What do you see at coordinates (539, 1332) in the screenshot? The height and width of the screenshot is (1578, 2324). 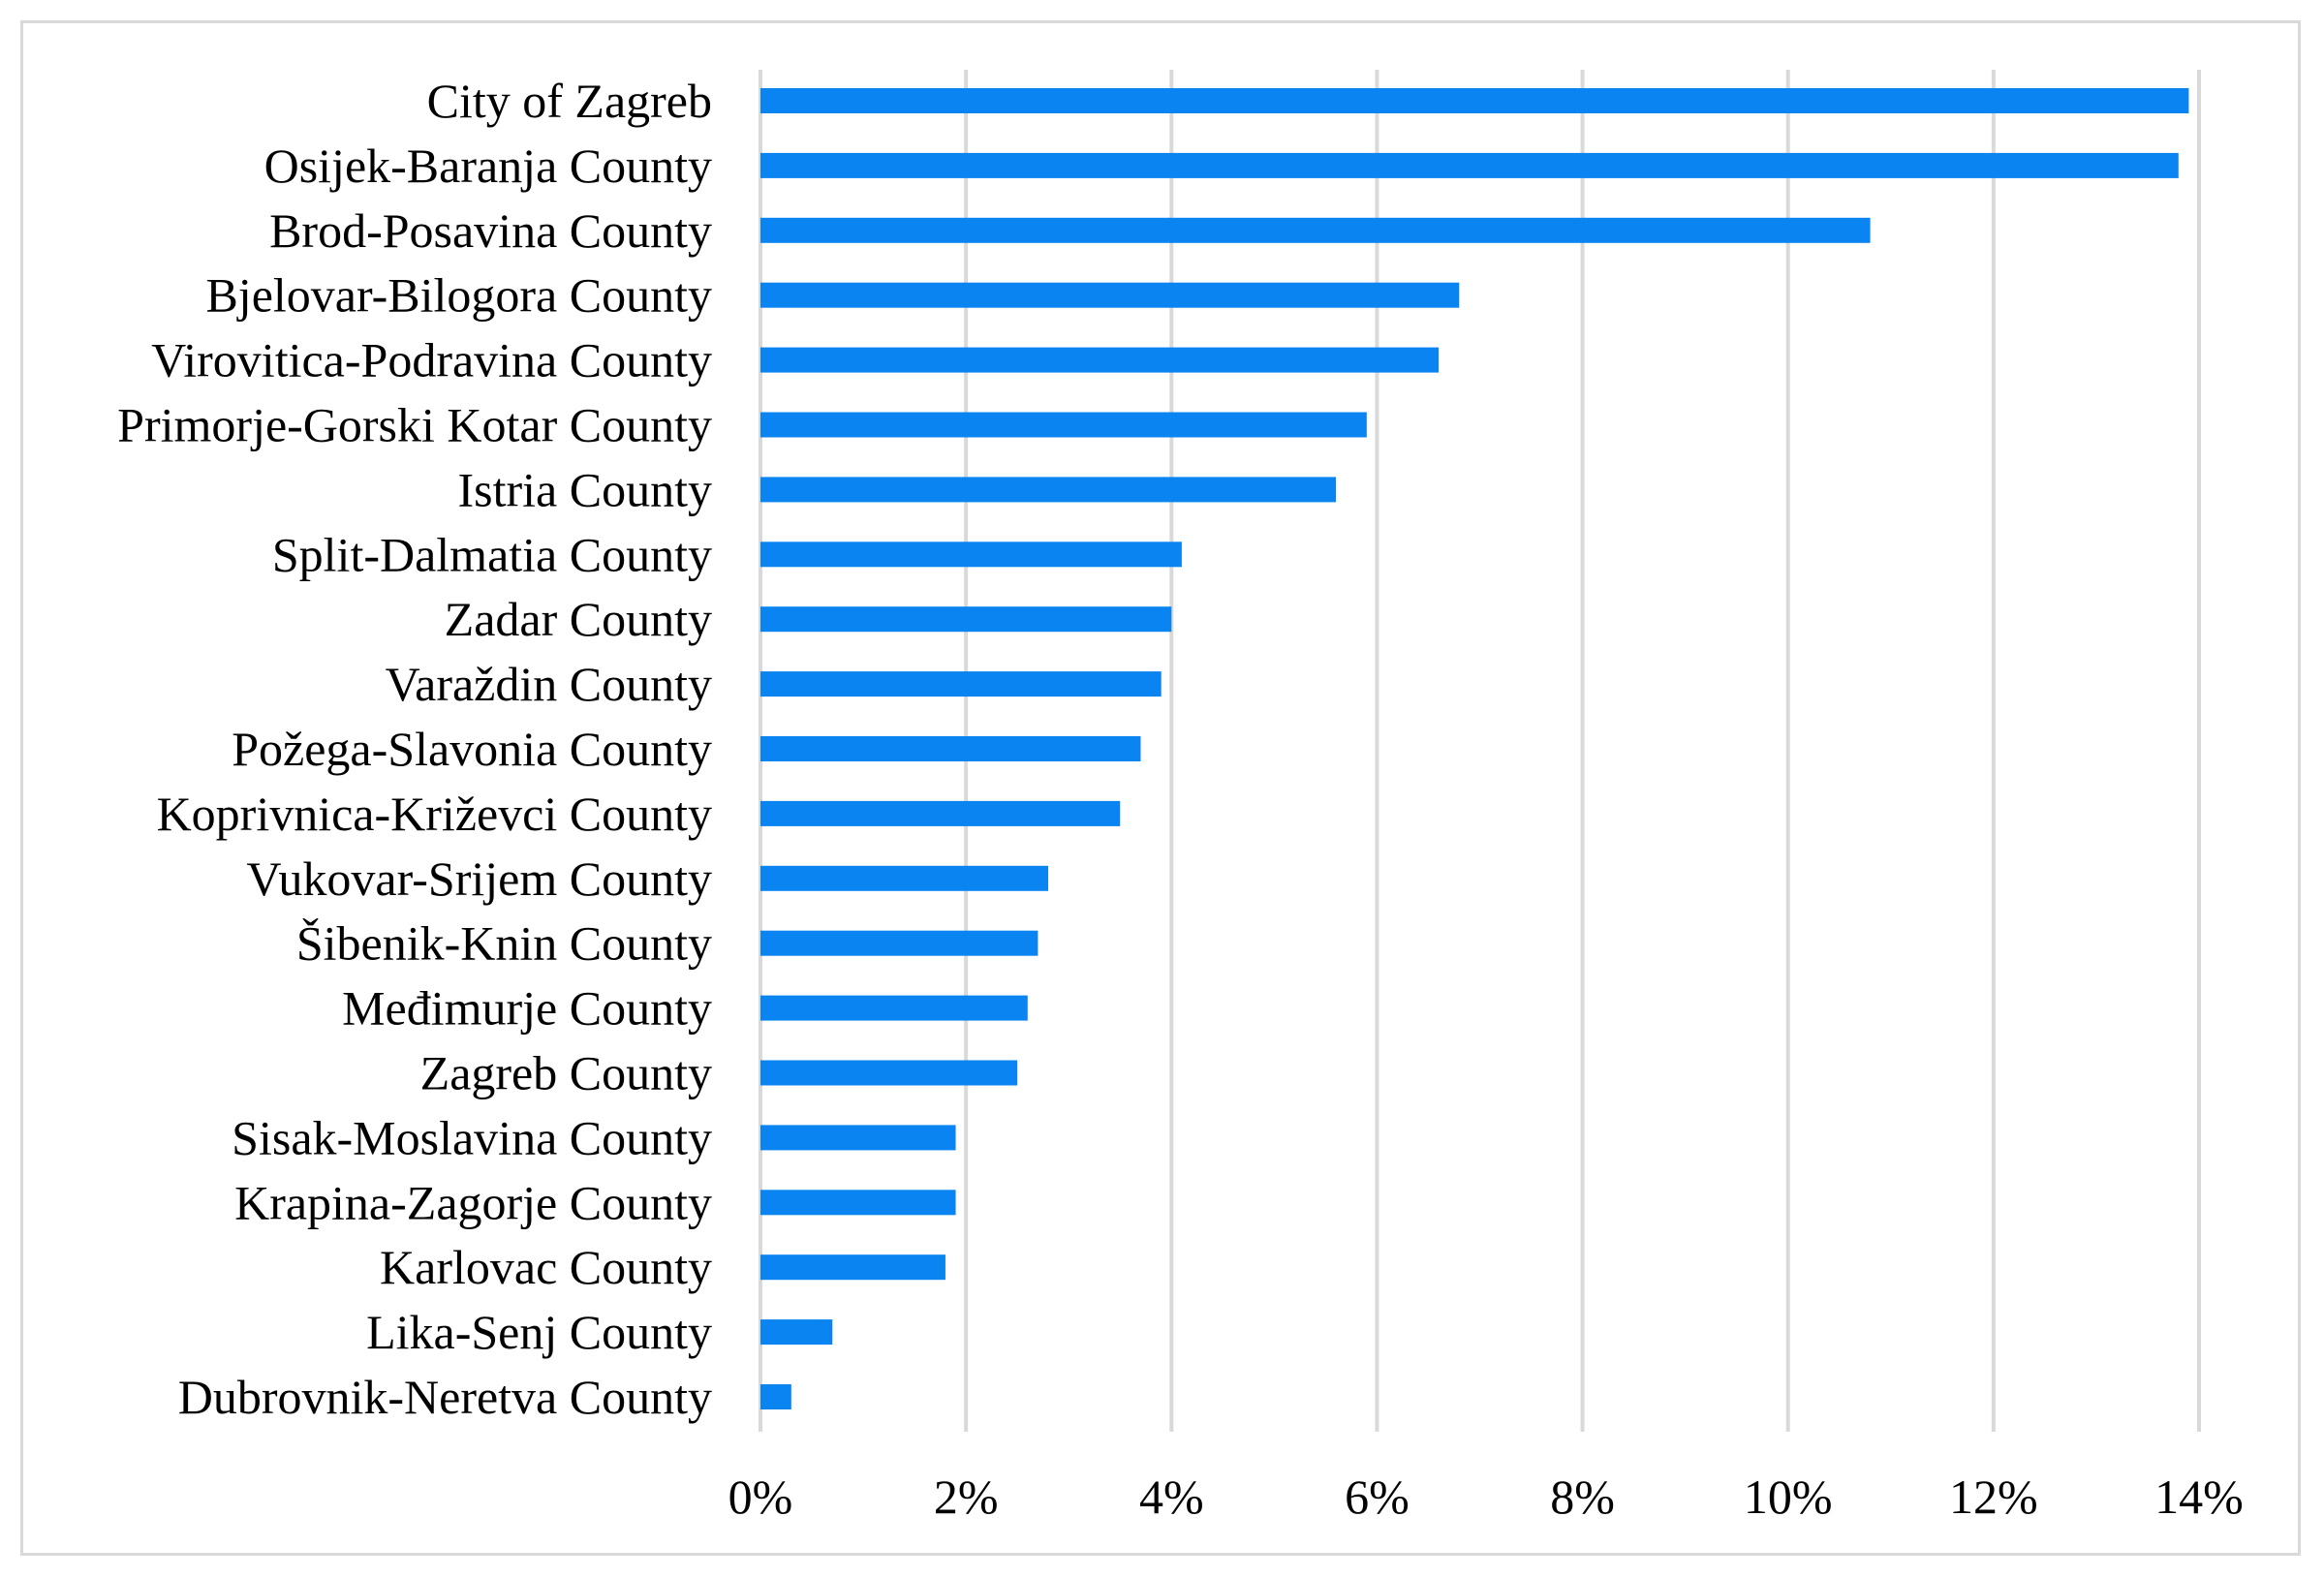 I see `category-label: Lika-Senj County` at bounding box center [539, 1332].